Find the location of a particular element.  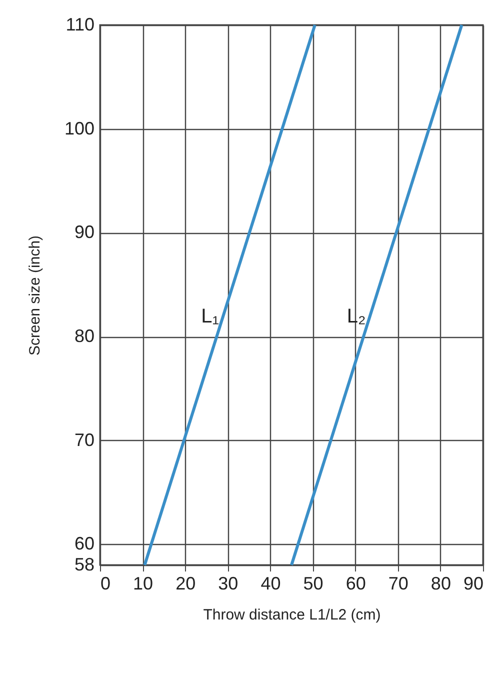

x-tick-label: 0 is located at coordinates (105, 584).